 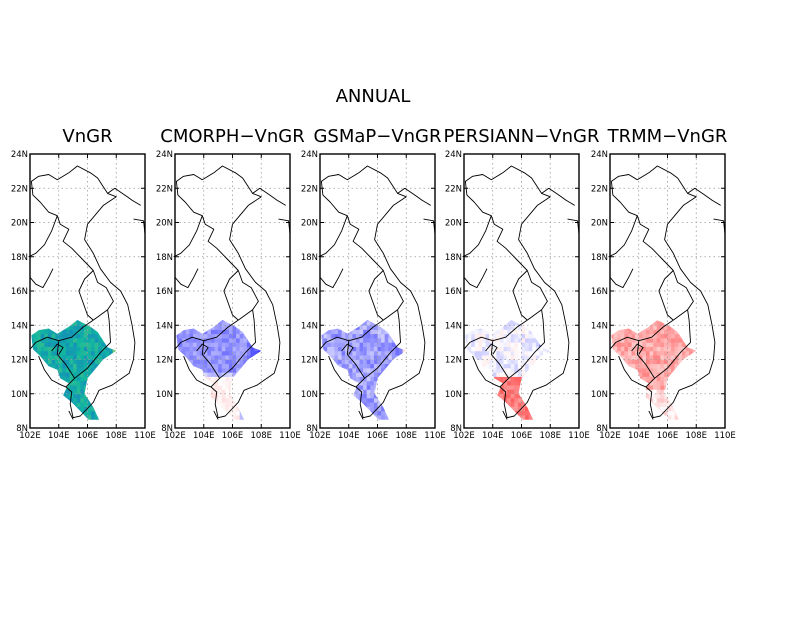 I want to click on panel-title: VnGR, so click(x=87, y=136).